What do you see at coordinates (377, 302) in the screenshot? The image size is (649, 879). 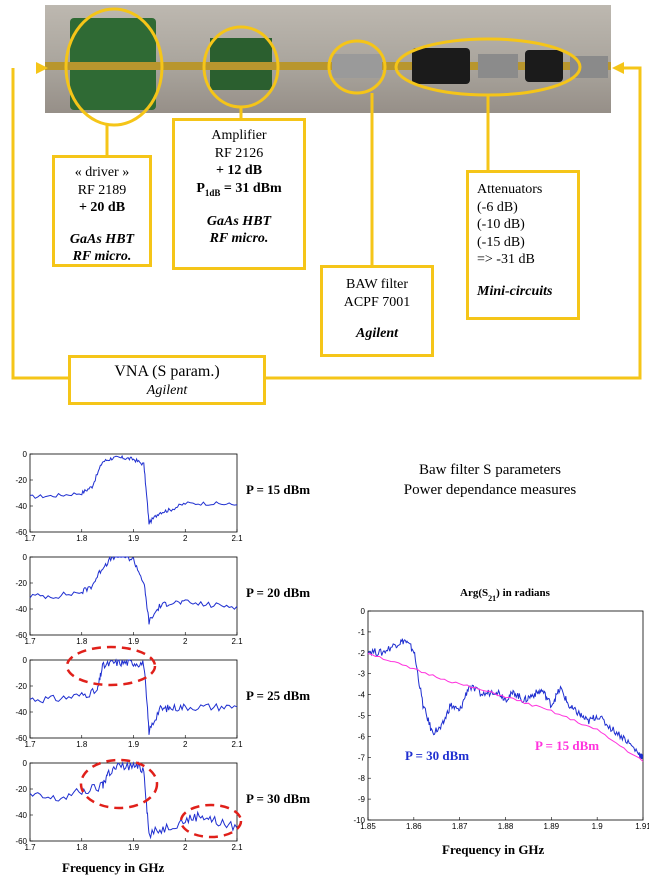 I see `baw-l2: ACPF 7001` at bounding box center [377, 302].